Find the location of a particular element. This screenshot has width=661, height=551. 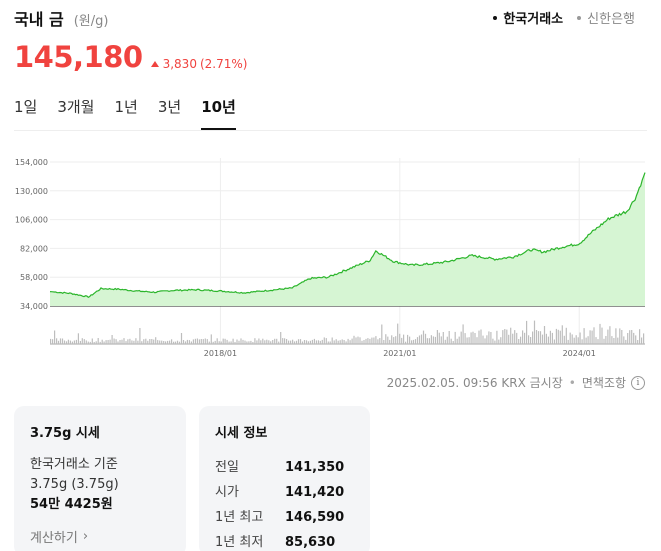

disclaimer-link: 면책조항 is located at coordinates (603, 383).